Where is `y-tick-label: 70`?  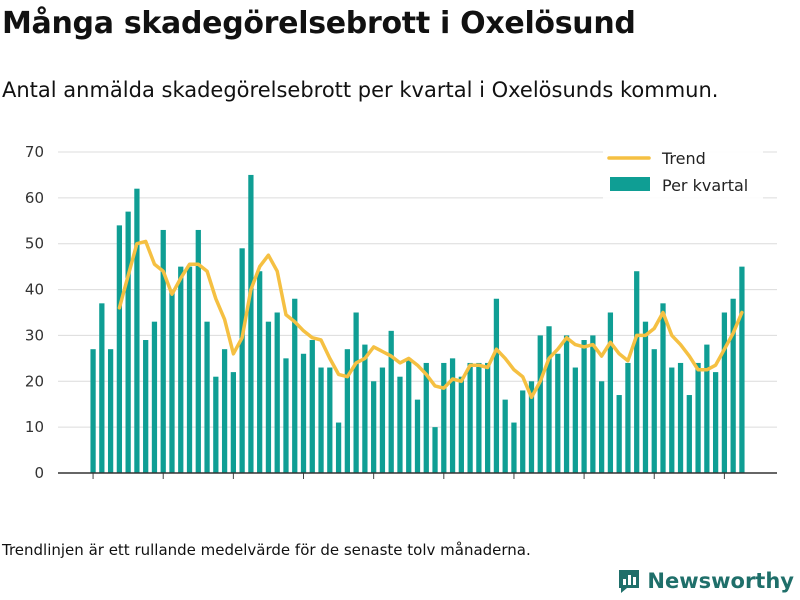 y-tick-label: 70 is located at coordinates (34, 152).